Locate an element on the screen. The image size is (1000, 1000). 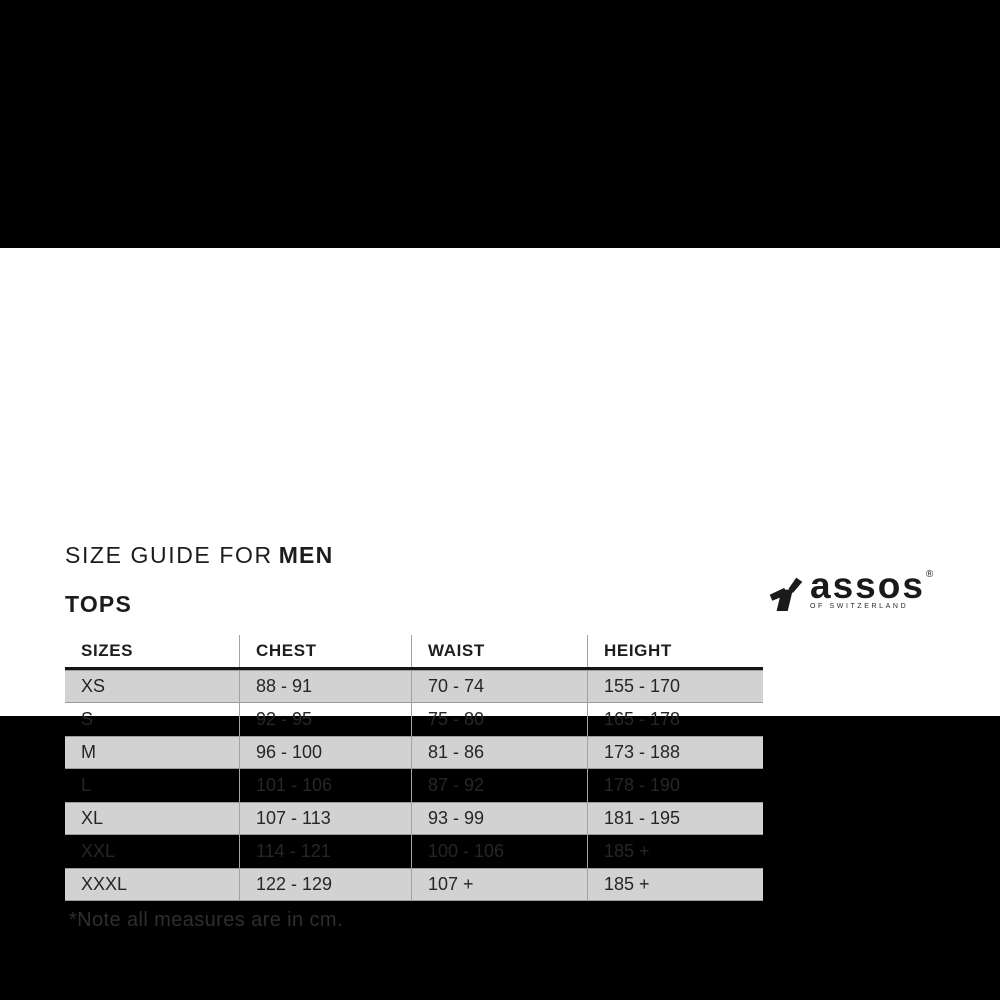
cell-chest: 107 - 113 is located at coordinates (325, 818).